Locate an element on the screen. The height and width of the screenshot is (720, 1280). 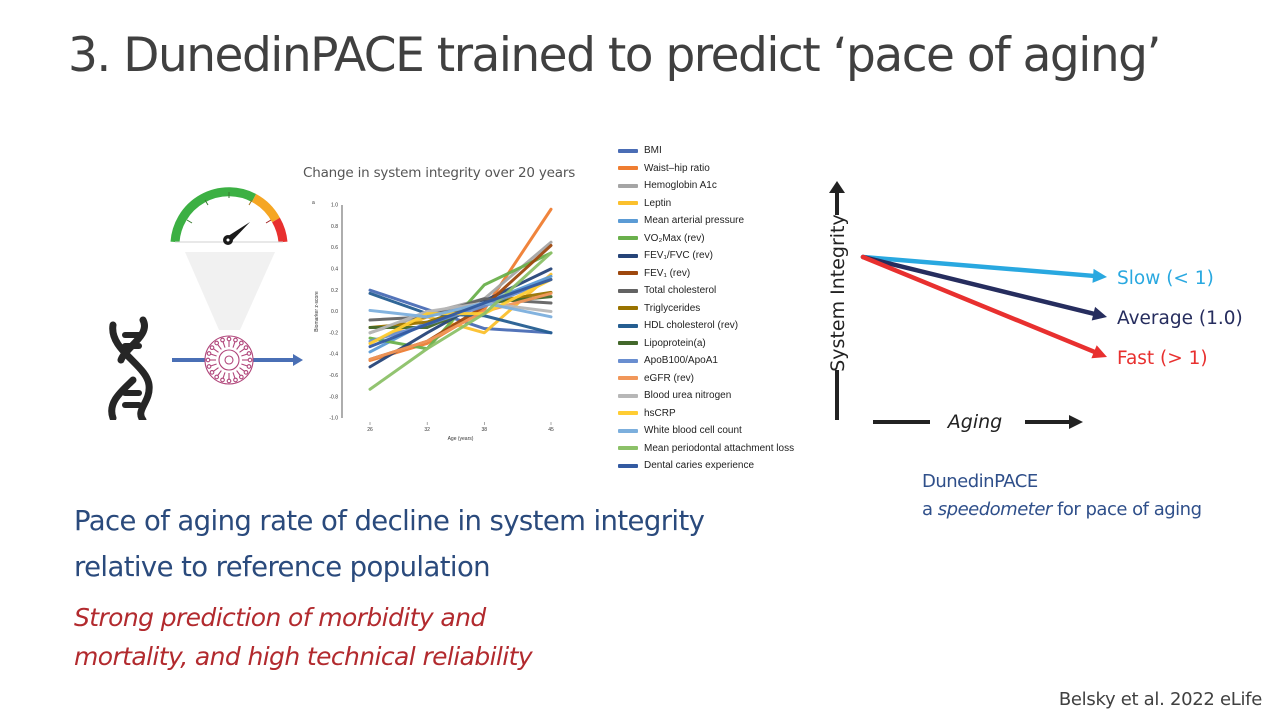
legend-item: Hemoglobin A1c is located at coordinates (706, 186).